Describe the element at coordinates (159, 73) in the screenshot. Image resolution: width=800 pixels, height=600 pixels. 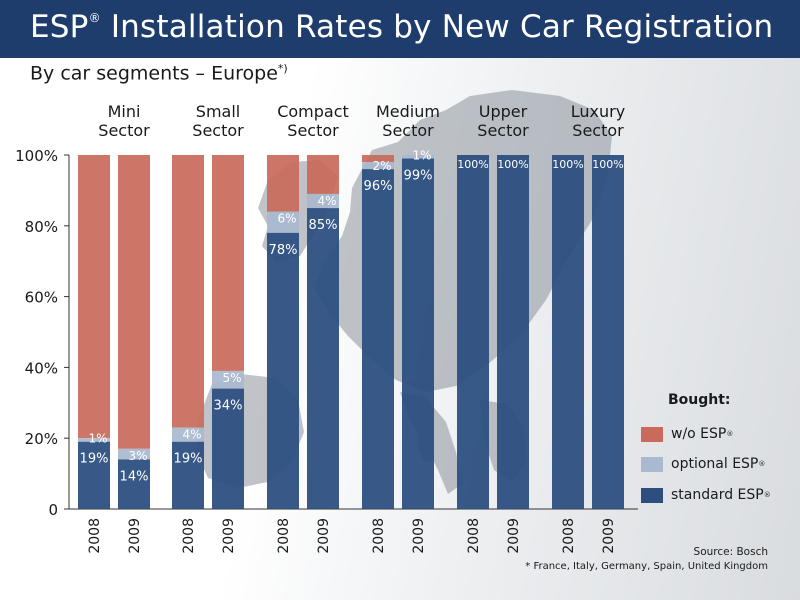
I see `chart-subtitle: By car segments – Europe*)` at that location.